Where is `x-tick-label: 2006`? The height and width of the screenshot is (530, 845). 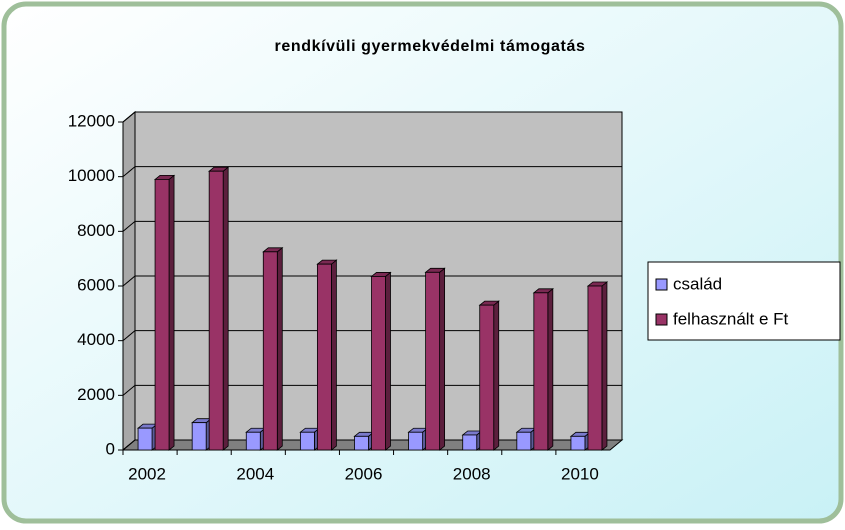 x-tick-label: 2006 is located at coordinates (364, 473).